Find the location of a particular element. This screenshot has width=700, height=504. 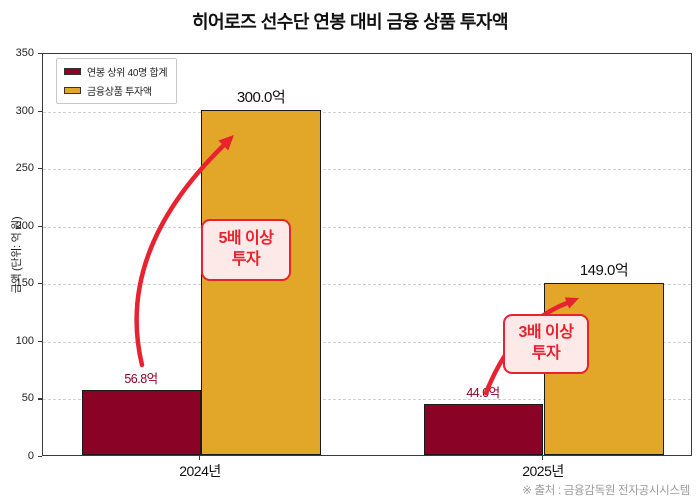

y-tick-label: 250 is located at coordinates (24, 168).